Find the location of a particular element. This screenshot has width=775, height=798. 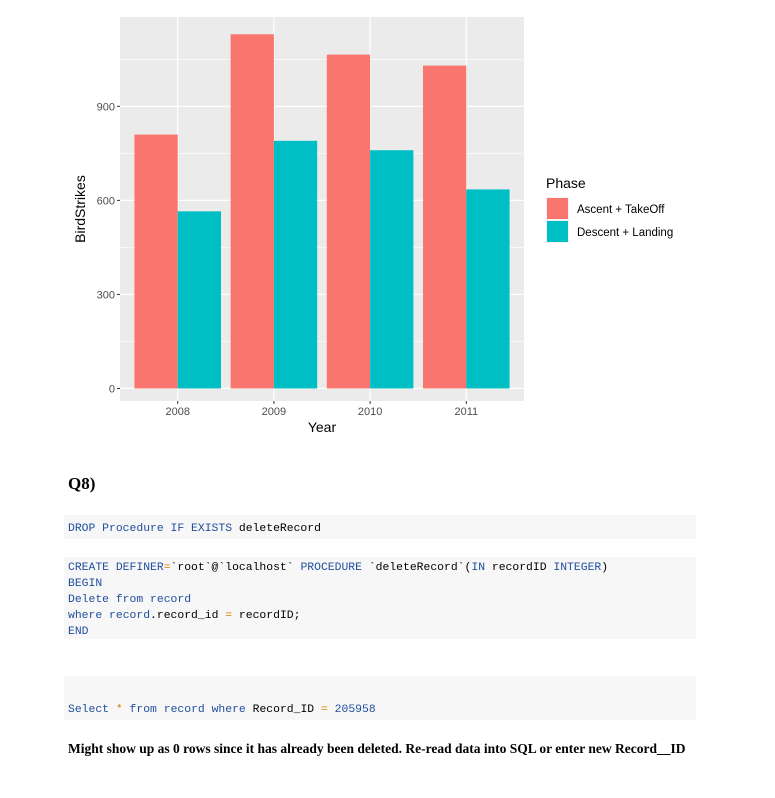

y-axis-label: BirdStrikes is located at coordinates (80, 209).